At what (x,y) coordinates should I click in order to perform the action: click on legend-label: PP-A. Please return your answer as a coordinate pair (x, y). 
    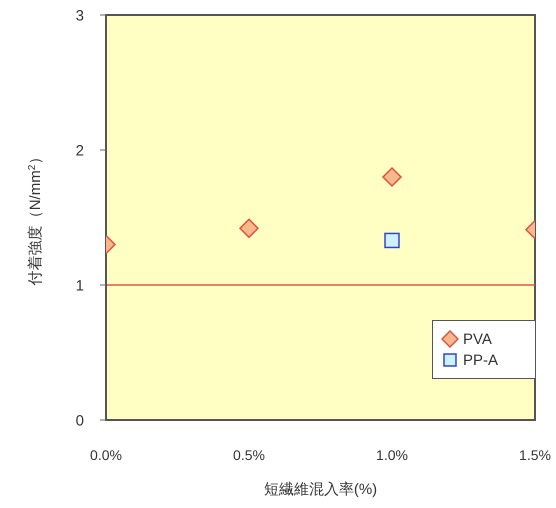
    Looking at the image, I should click on (480, 360).